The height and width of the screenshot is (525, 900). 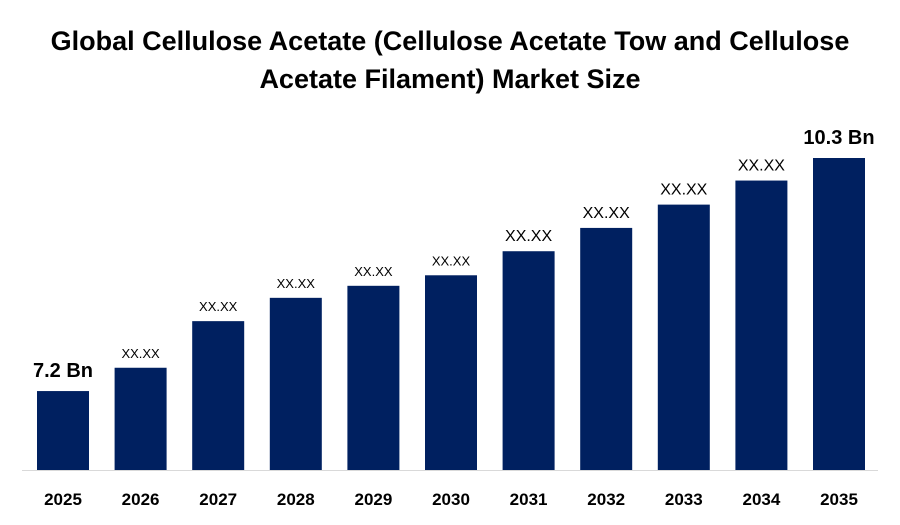 I want to click on data-label-2026: XX.XX, so click(x=140, y=353).